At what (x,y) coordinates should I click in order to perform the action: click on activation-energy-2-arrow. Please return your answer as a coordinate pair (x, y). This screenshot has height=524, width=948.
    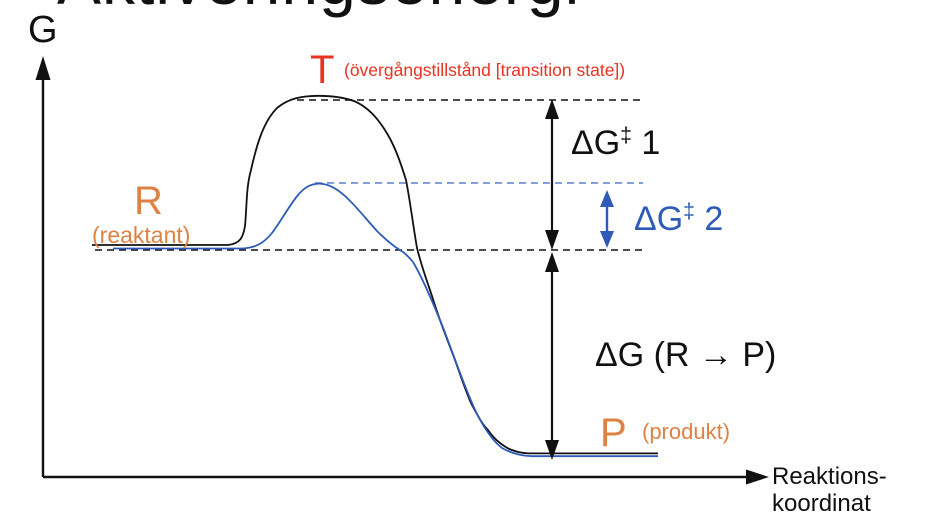
    Looking at the image, I should click on (607, 219).